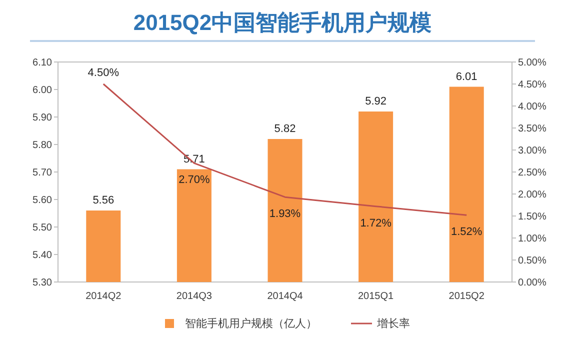  What do you see at coordinates (194, 180) in the screenshot?
I see `data-label: 2.70%` at bounding box center [194, 180].